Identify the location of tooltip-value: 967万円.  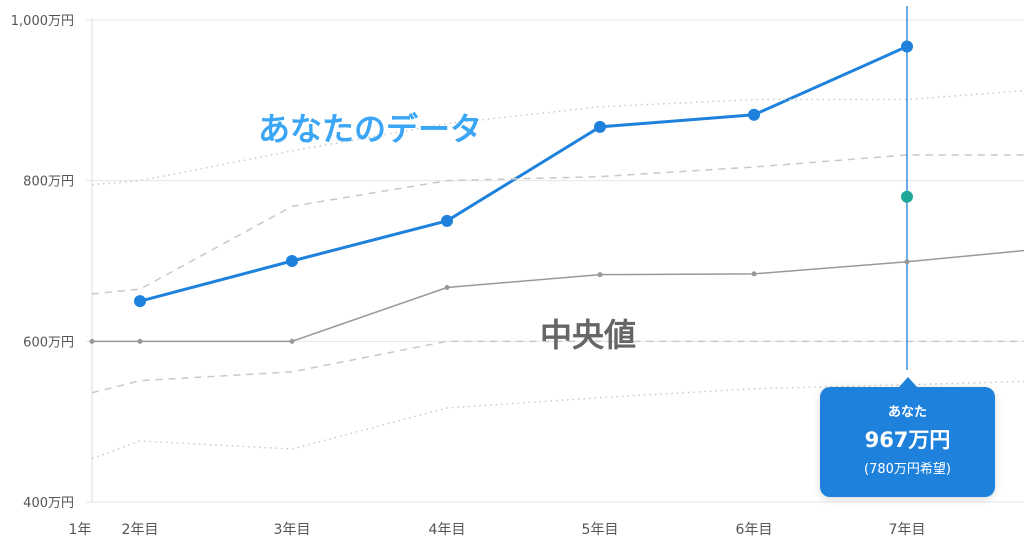
(907, 440).